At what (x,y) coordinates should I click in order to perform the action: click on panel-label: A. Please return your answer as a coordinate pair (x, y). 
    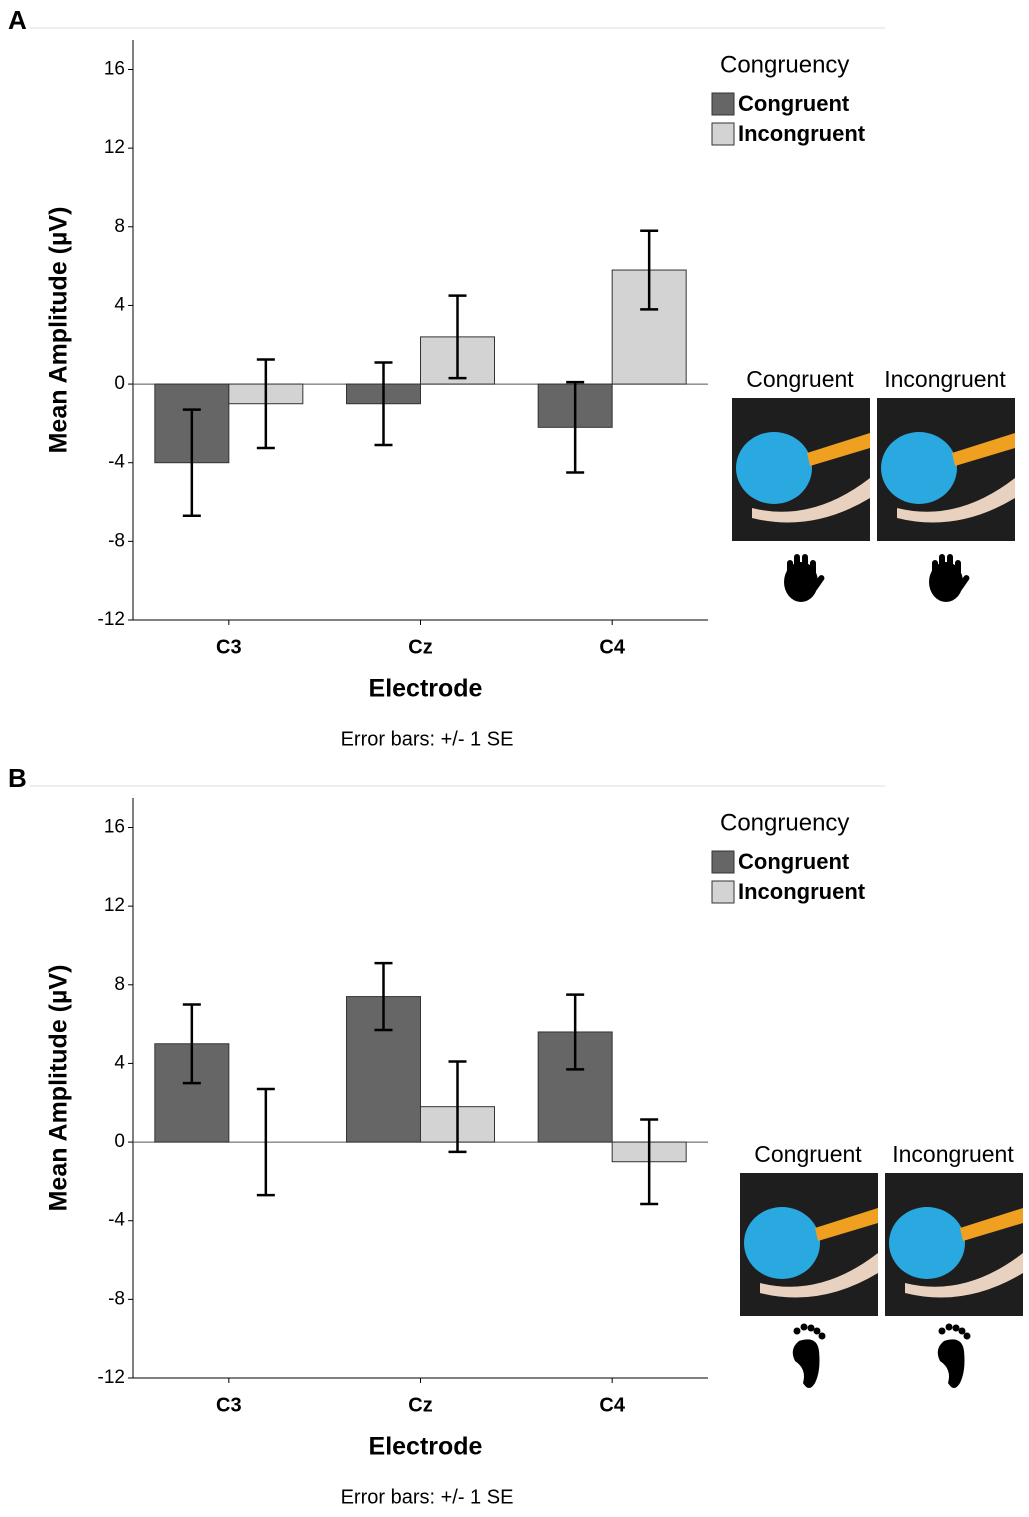
    Looking at the image, I should click on (17, 20).